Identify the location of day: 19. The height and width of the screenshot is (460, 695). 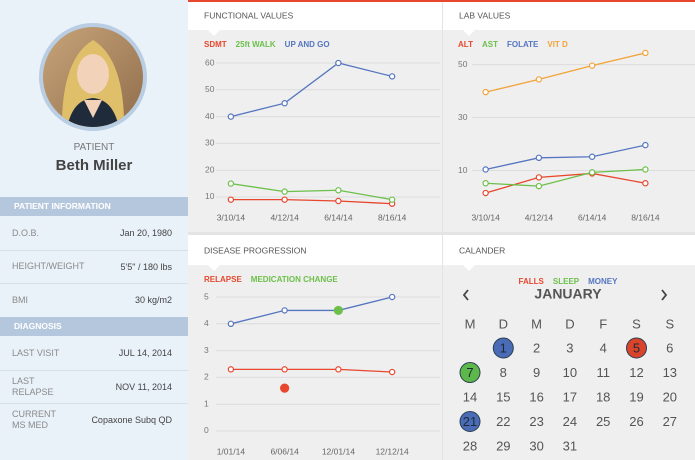
(636, 396).